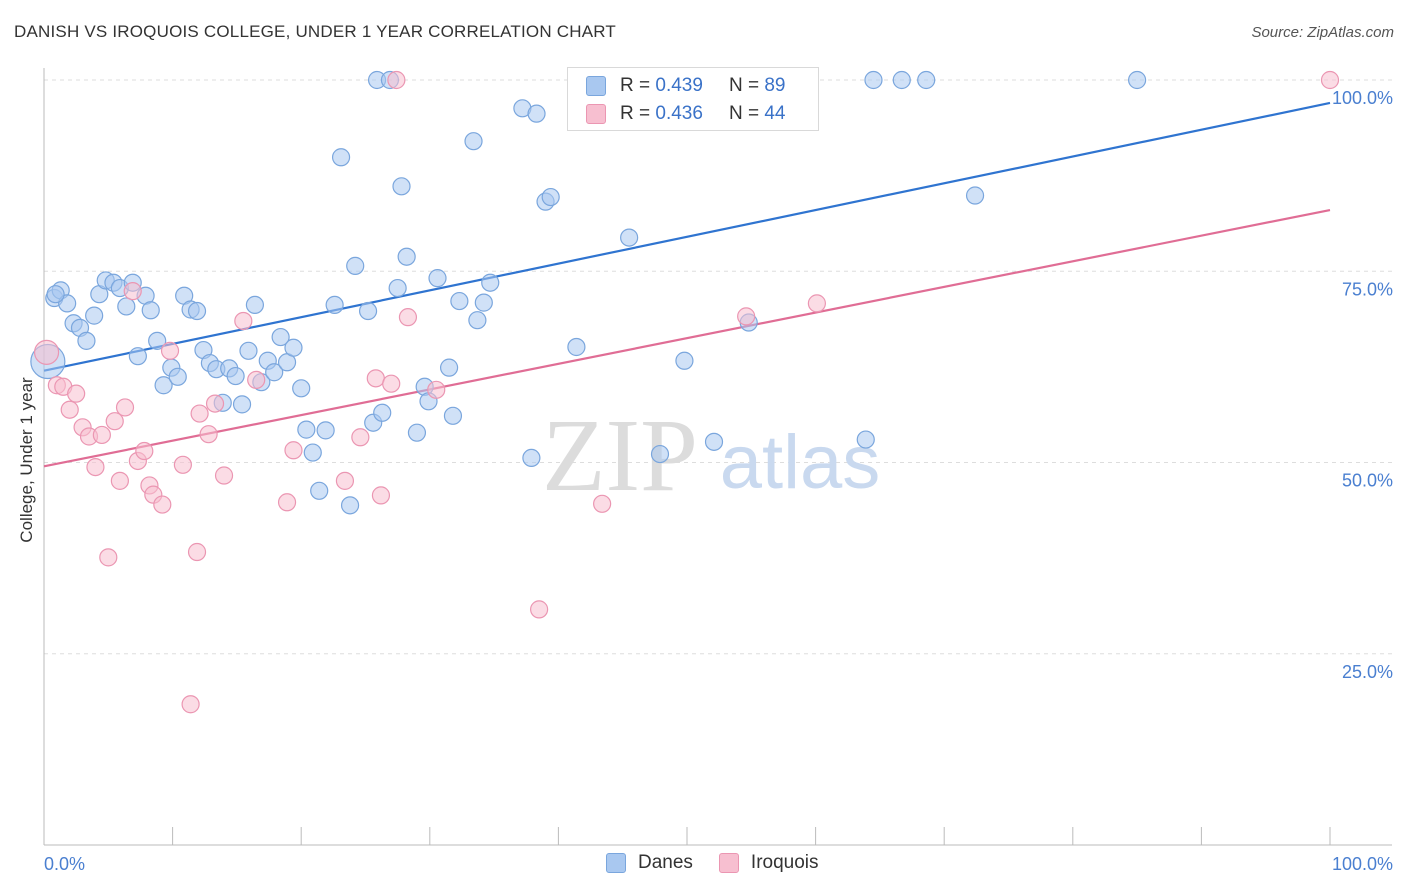 The image size is (1406, 892). Describe the element at coordinates (768, 863) in the screenshot. I see `legend-item-iroquois: Iroquois` at that location.